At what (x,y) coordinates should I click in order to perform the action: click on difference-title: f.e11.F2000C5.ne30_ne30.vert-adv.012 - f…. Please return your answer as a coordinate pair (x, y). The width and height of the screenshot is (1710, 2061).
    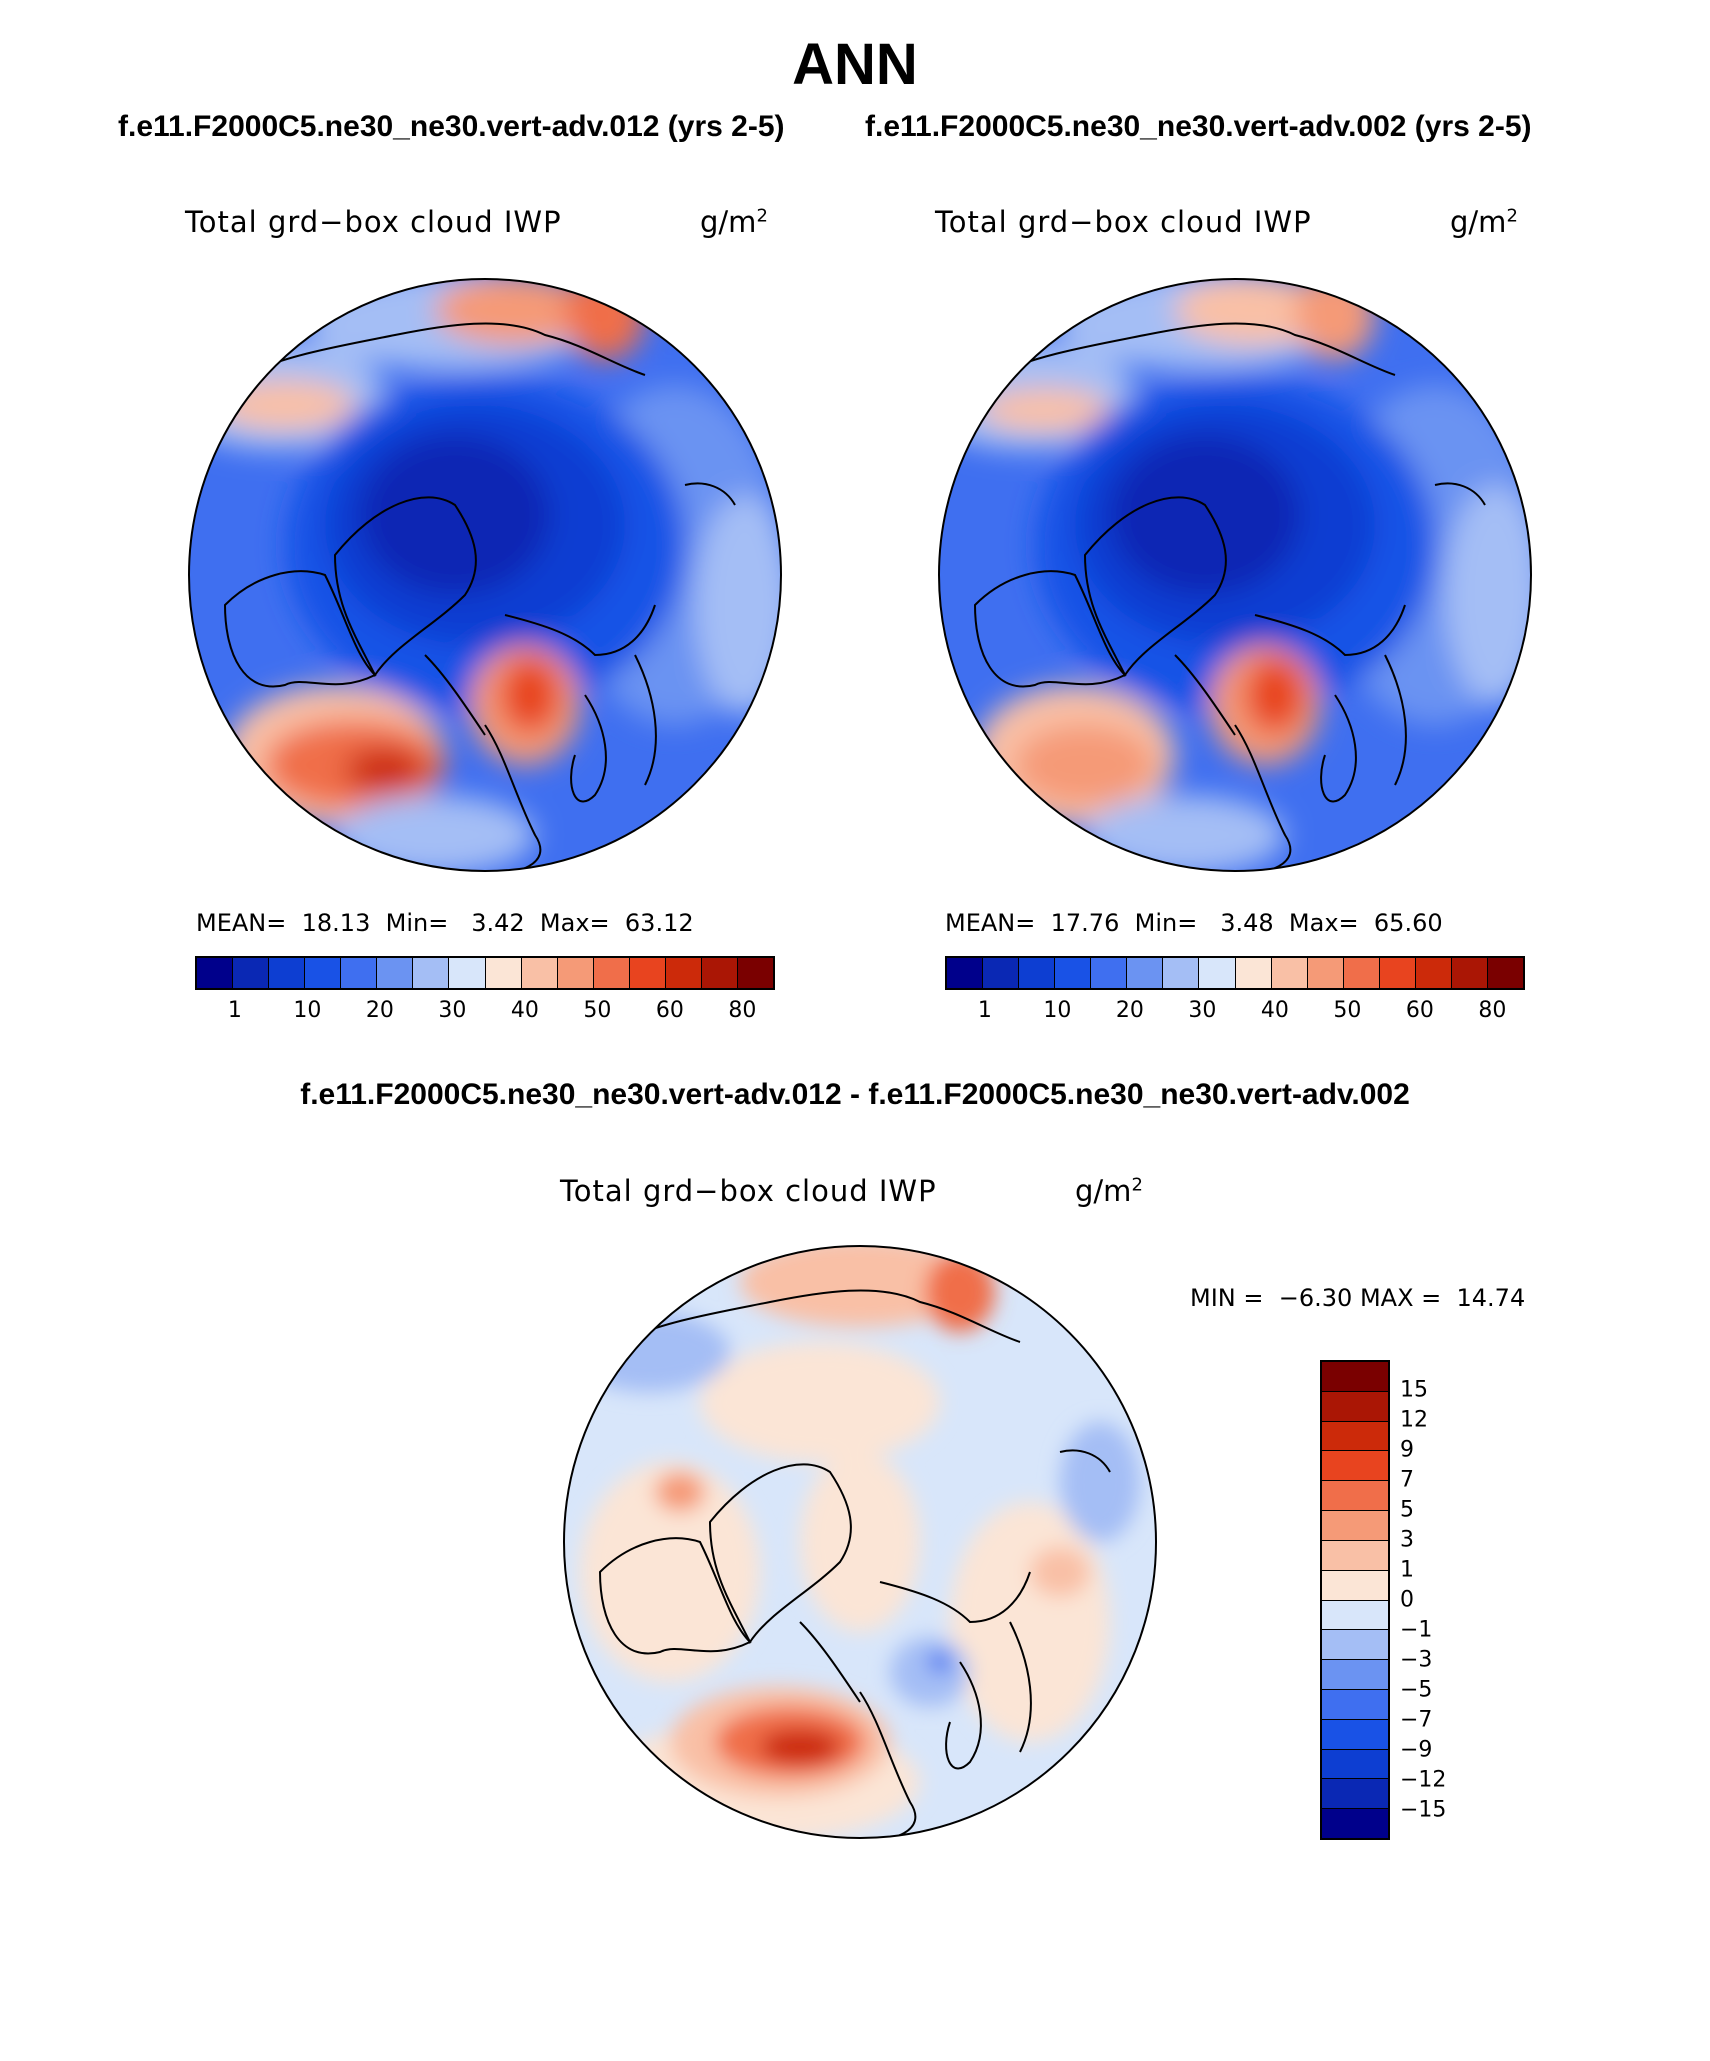
    Looking at the image, I should click on (855, 1094).